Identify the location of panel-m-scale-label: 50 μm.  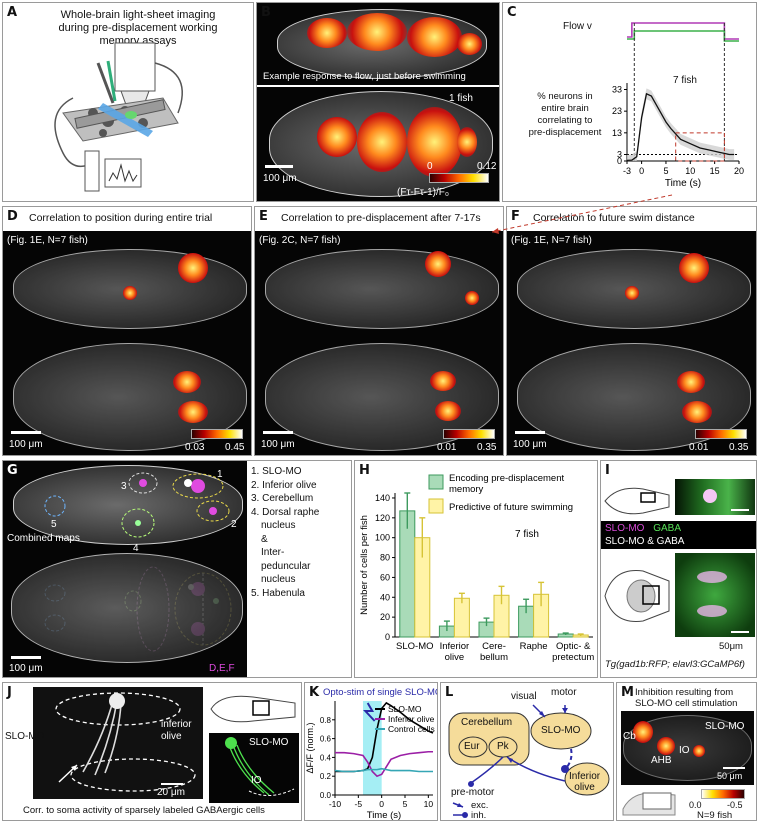
(730, 776).